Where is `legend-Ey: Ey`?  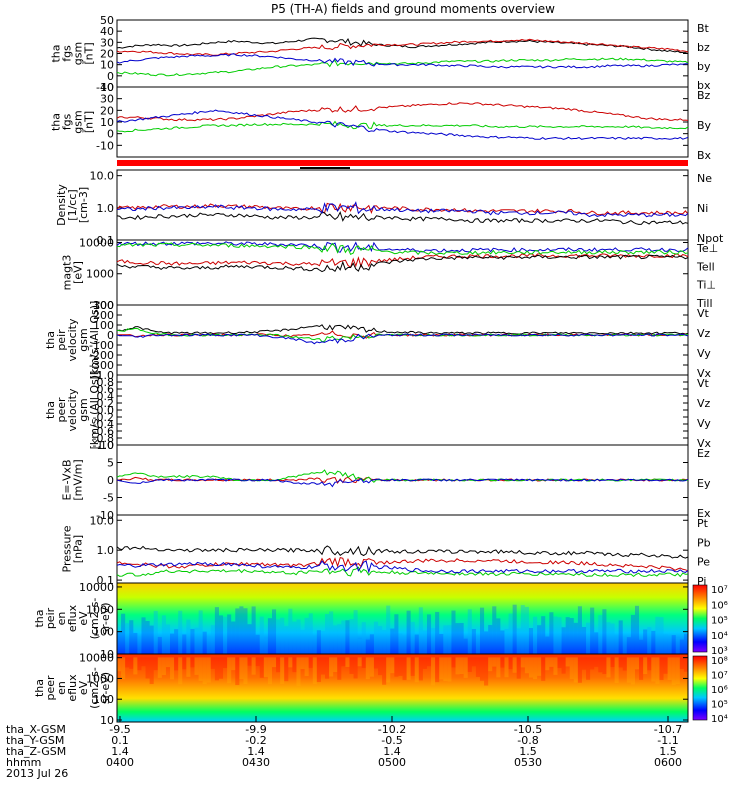 legend-Ey: Ey is located at coordinates (704, 483).